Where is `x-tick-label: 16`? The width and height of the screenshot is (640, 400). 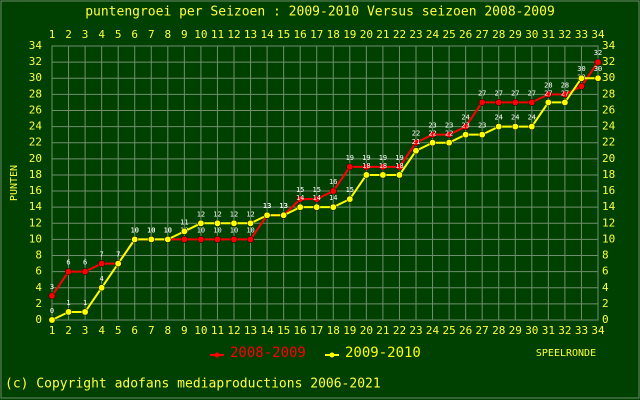 x-tick-label: 16 is located at coordinates (300, 330).